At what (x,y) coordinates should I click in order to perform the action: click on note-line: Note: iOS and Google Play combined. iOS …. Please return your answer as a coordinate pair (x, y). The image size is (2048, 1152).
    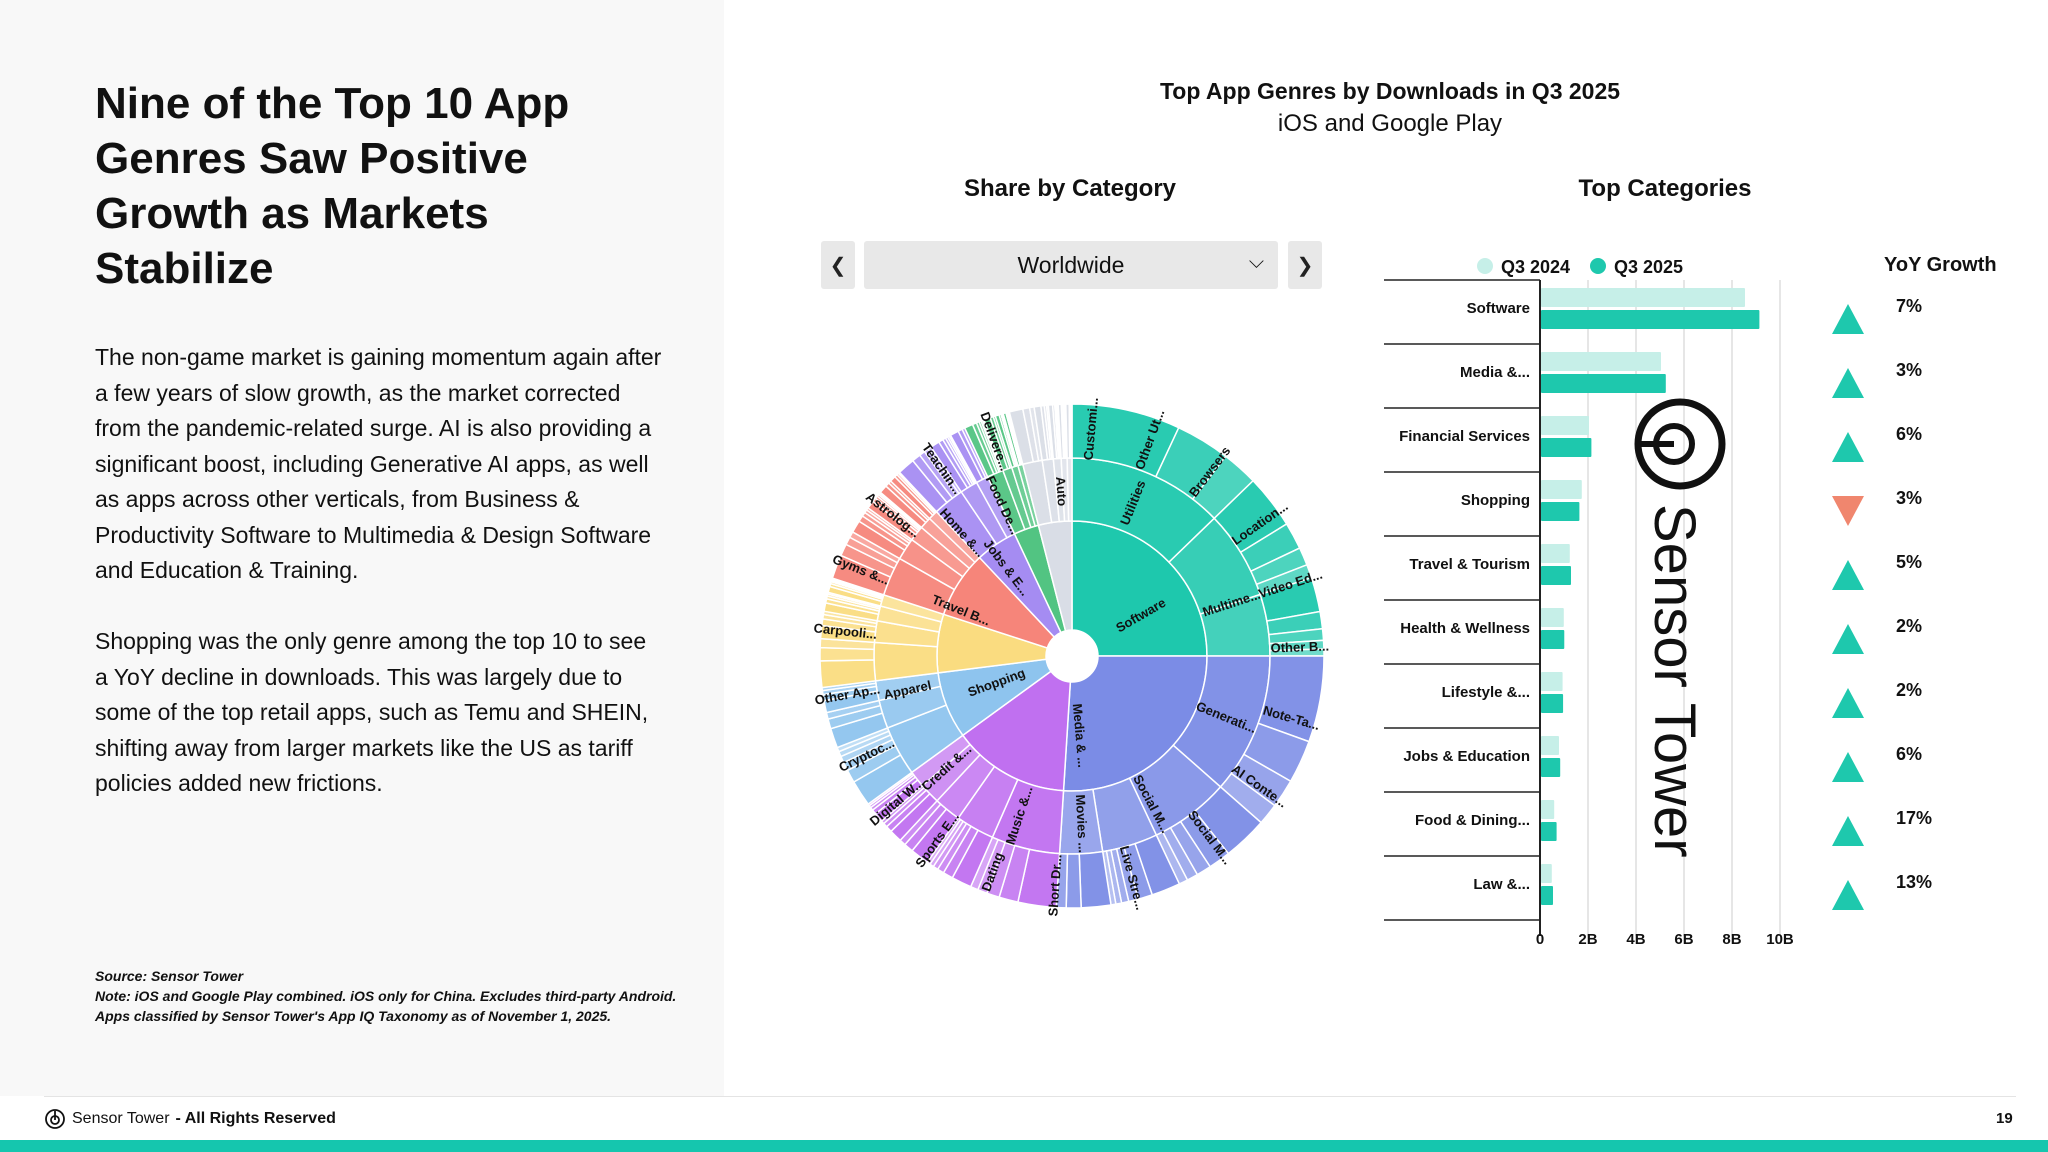
    Looking at the image, I should click on (386, 996).